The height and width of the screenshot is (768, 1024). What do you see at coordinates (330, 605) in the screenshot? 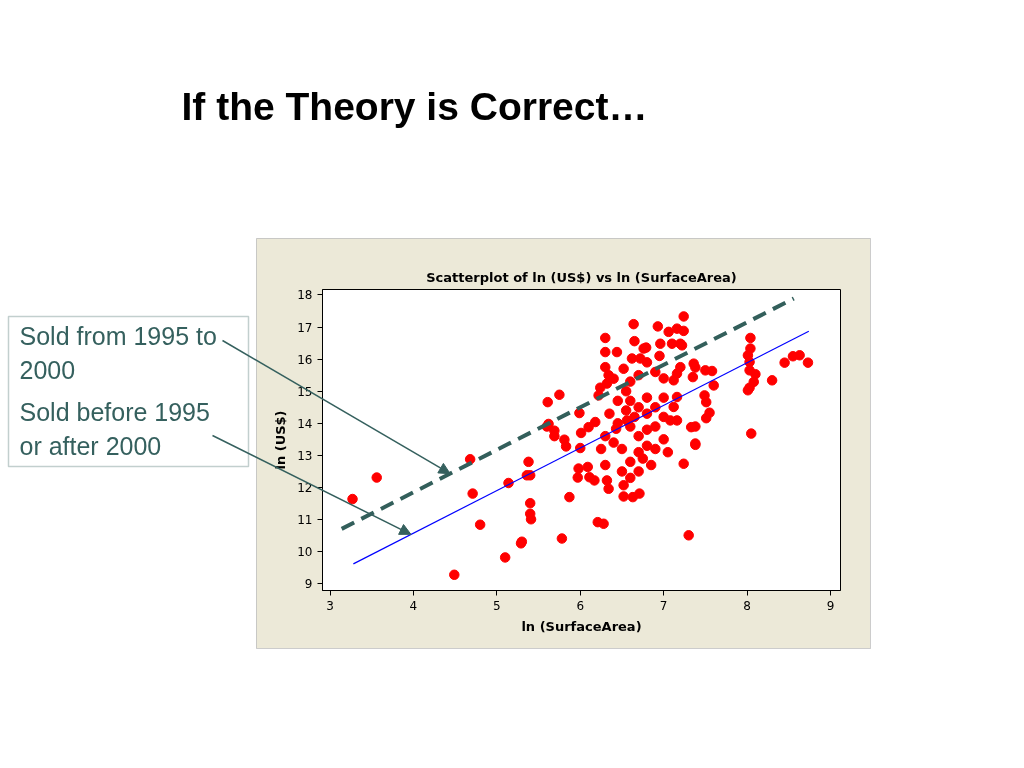
I see `x-tick-label: 3` at bounding box center [330, 605].